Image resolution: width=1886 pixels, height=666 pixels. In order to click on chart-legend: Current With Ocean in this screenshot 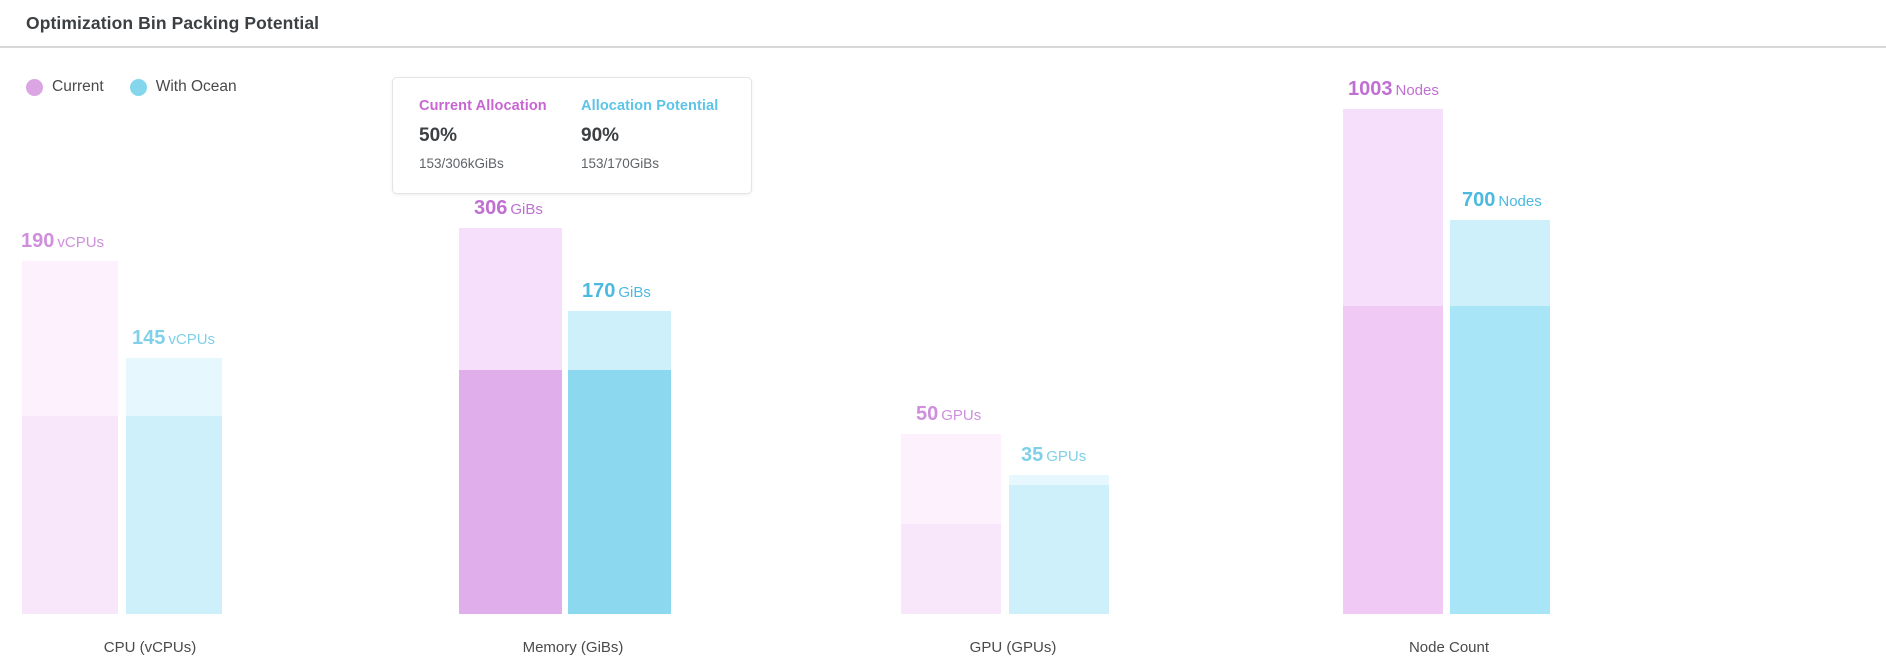, I will do `click(131, 87)`.